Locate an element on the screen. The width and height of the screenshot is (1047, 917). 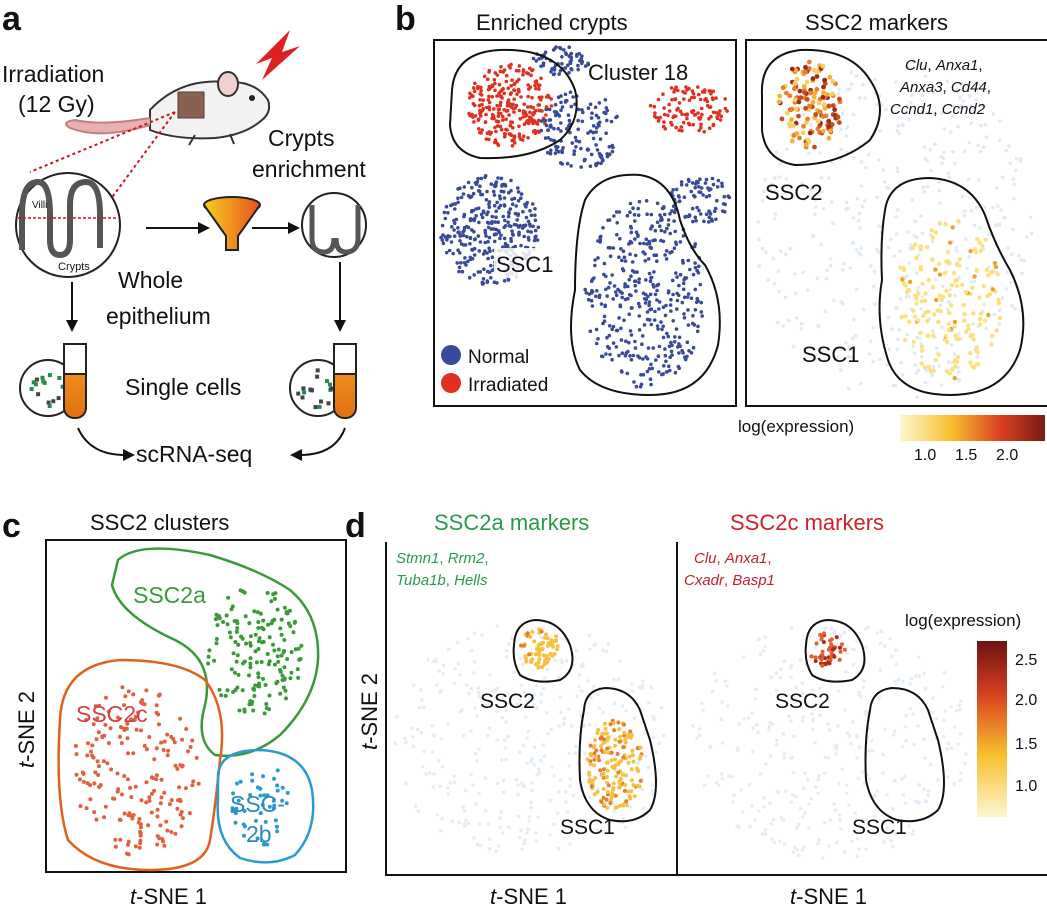
panel-c-title: SSC2 clusters is located at coordinates (159, 522).